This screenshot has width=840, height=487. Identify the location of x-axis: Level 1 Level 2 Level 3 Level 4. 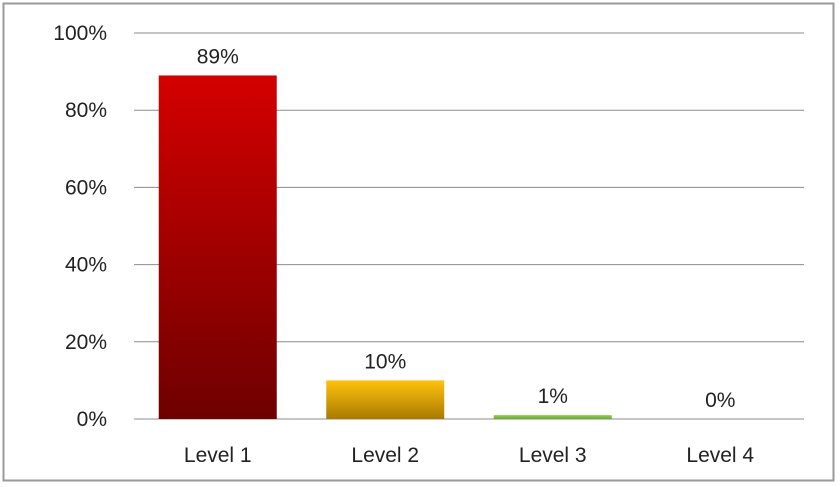
(469, 455).